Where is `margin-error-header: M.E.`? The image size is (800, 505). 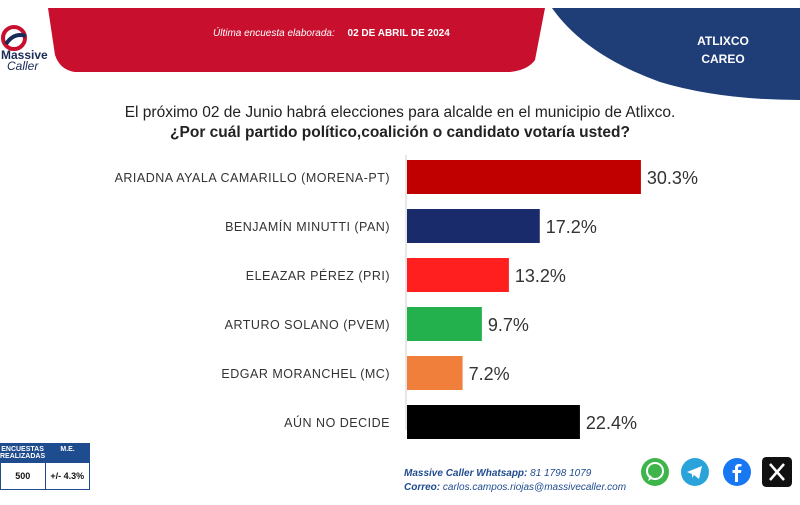
margin-error-header: M.E. is located at coordinates (67, 449).